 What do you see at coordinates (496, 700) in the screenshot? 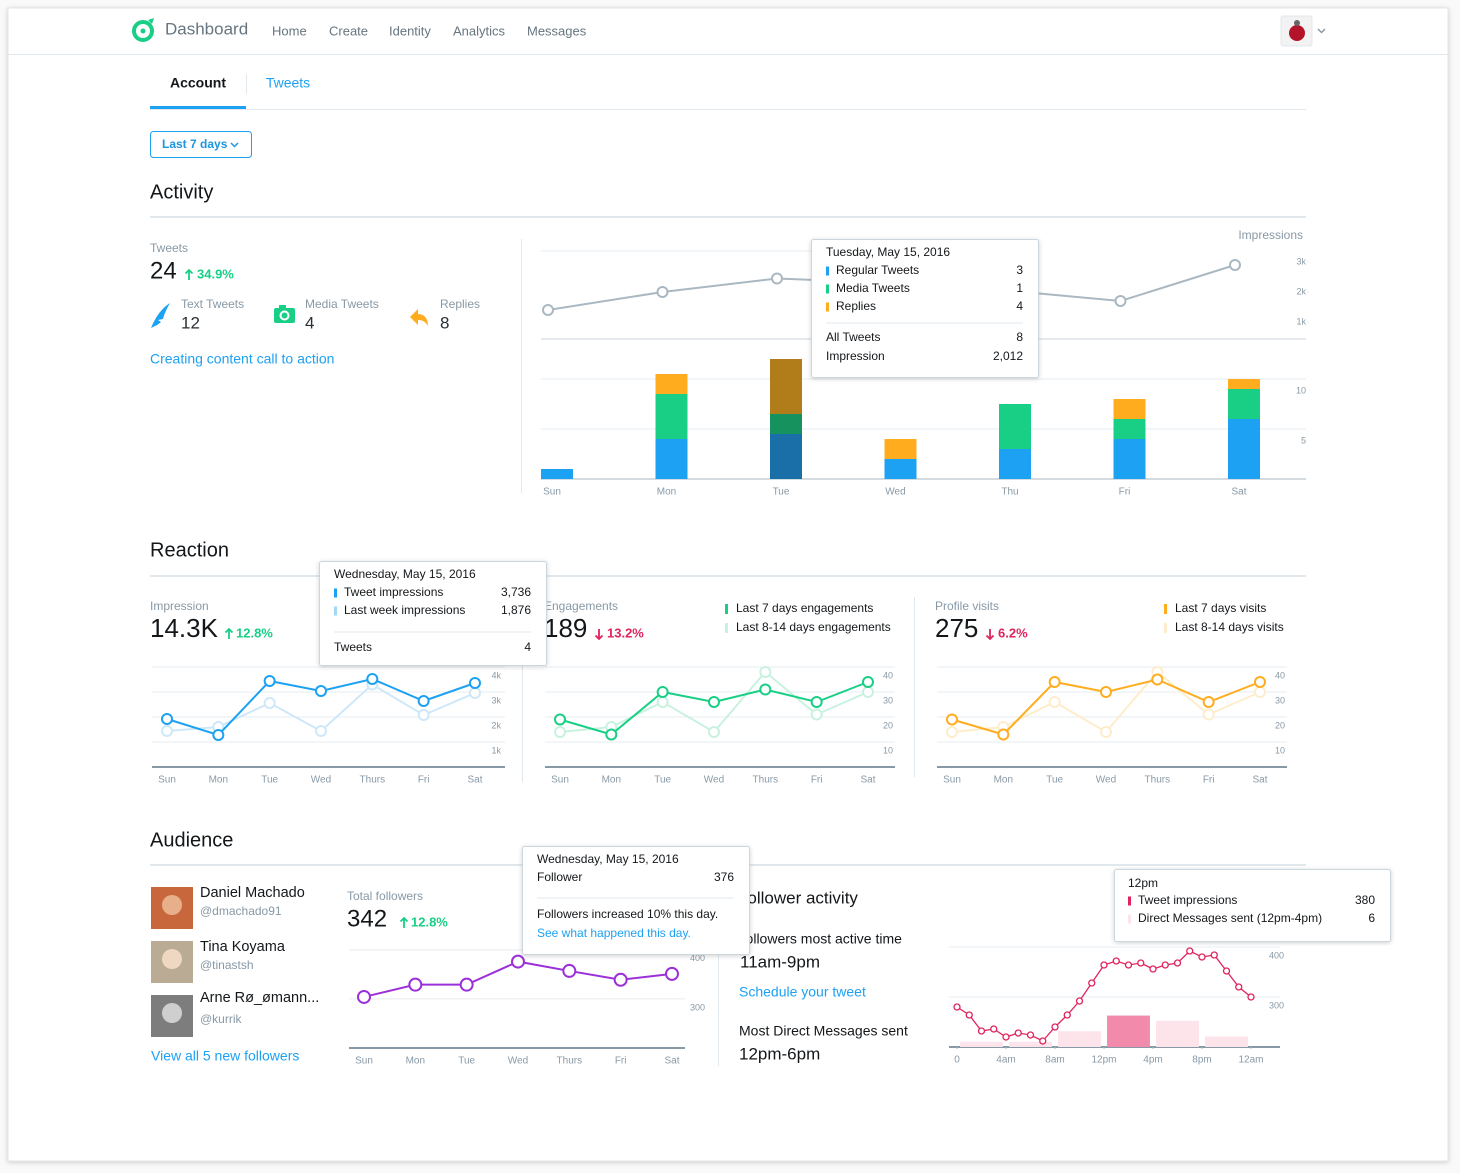
I see `y-tick-label: 3k` at bounding box center [496, 700].